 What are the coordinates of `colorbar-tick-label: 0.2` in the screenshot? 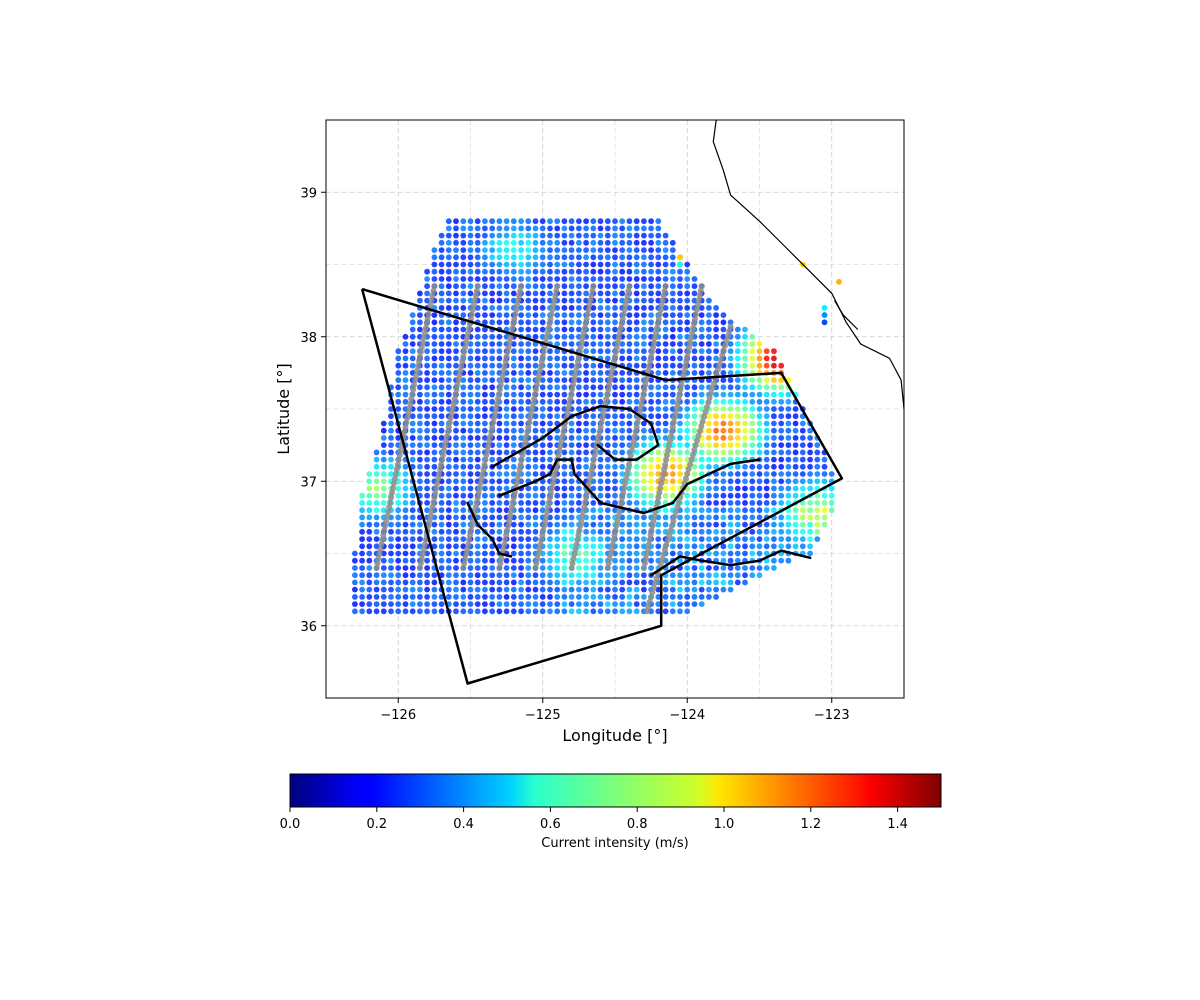 It's located at (376, 824).